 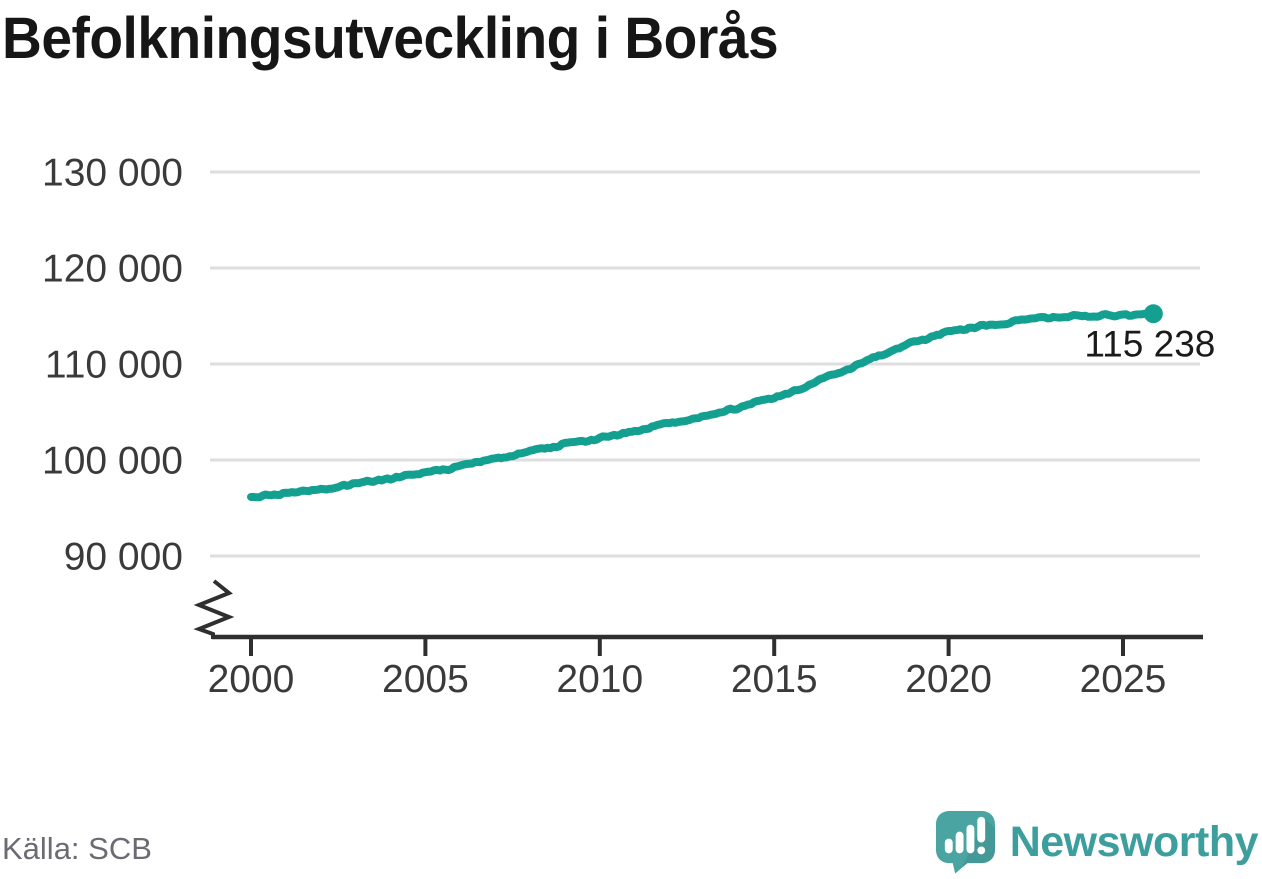 I want to click on y-axis-tick-label: 90 000, so click(x=123, y=557).